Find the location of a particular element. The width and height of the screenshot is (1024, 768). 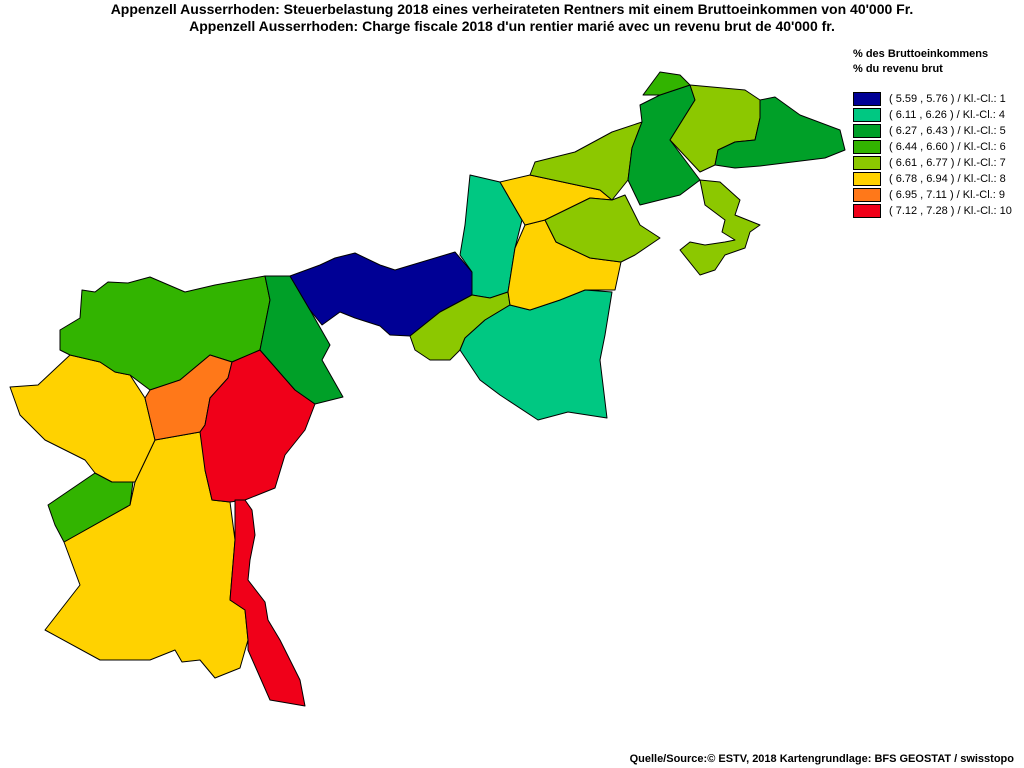

legend-label: ( 6.61 , 6.77 ) / Kl.-Cl.: 7 is located at coordinates (947, 163).